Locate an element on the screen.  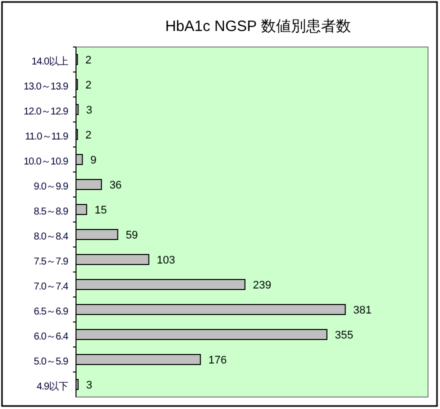
y-tick-label: 9.0～9.9 is located at coordinates (51, 187).